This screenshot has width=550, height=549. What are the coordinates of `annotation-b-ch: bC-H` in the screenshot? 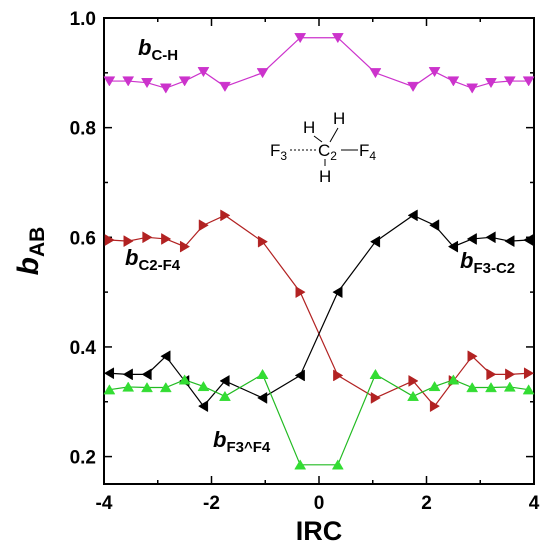 It's located at (158, 49).